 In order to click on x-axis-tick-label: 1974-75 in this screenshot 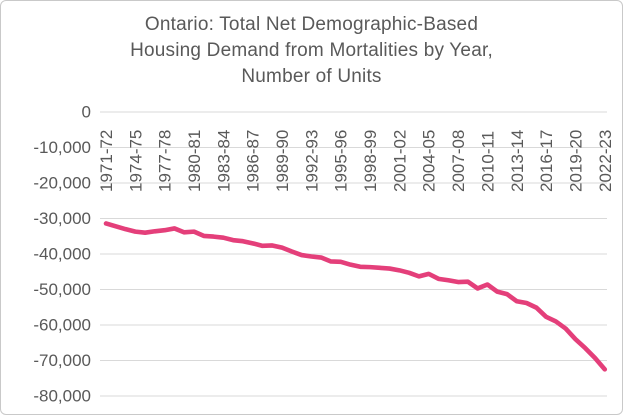, I will do `click(135, 161)`.